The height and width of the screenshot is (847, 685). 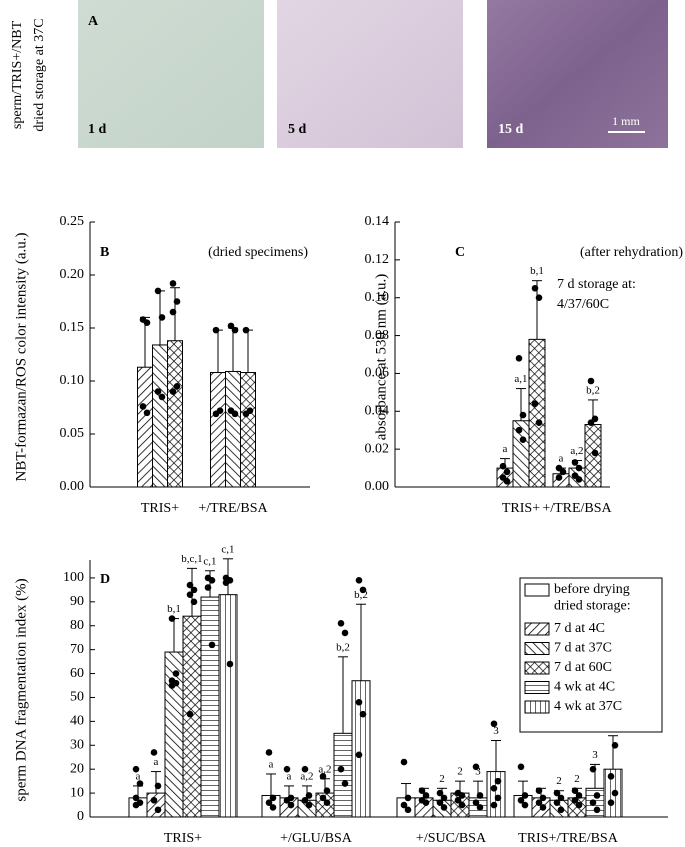 What do you see at coordinates (77, 649) in the screenshot?
I see `y-tick-label: 70` at bounding box center [77, 649].